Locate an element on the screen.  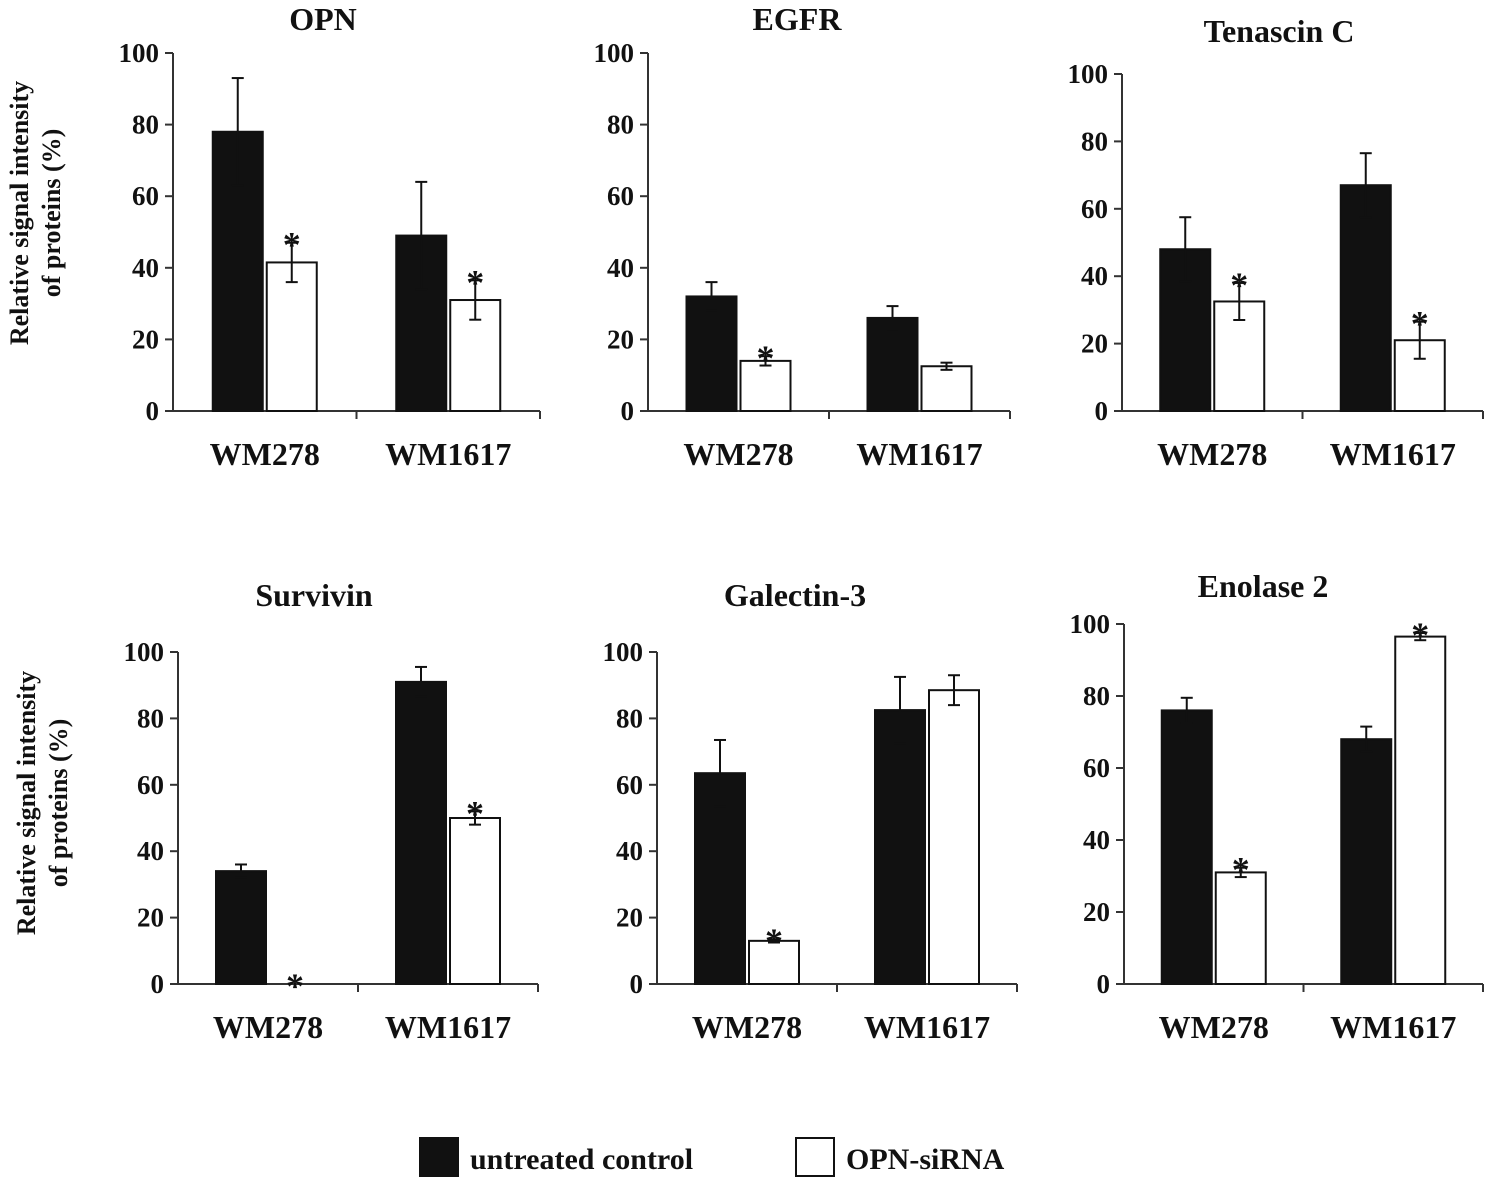
ylabel-top-line2: of proteins (%) is located at coordinates (51, 213).